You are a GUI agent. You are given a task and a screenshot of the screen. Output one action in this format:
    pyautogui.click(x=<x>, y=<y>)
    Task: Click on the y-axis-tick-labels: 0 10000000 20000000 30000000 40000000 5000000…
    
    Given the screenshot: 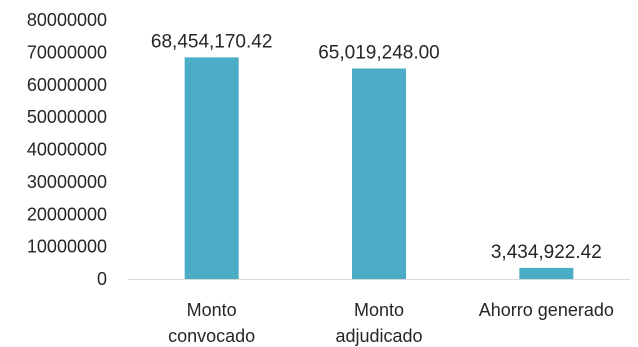 What is the action you would take?
    pyautogui.click(x=67, y=149)
    